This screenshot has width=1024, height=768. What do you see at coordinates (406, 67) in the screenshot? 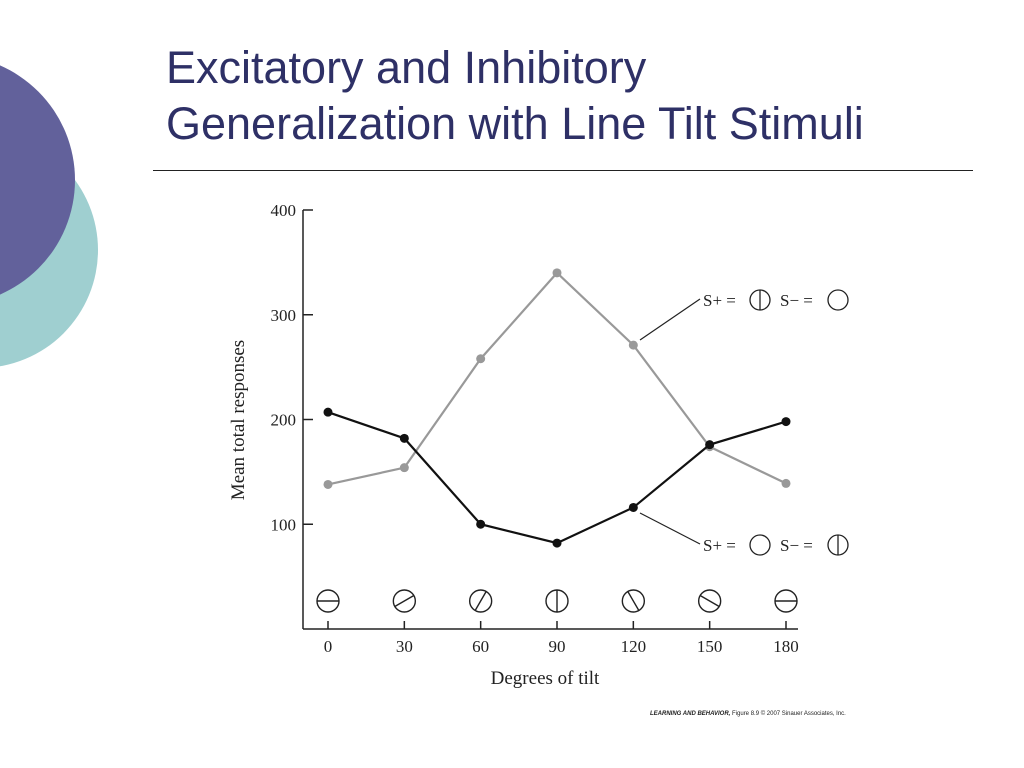
I see `title-line-1: Excitatory and Inhibitory` at bounding box center [406, 67].